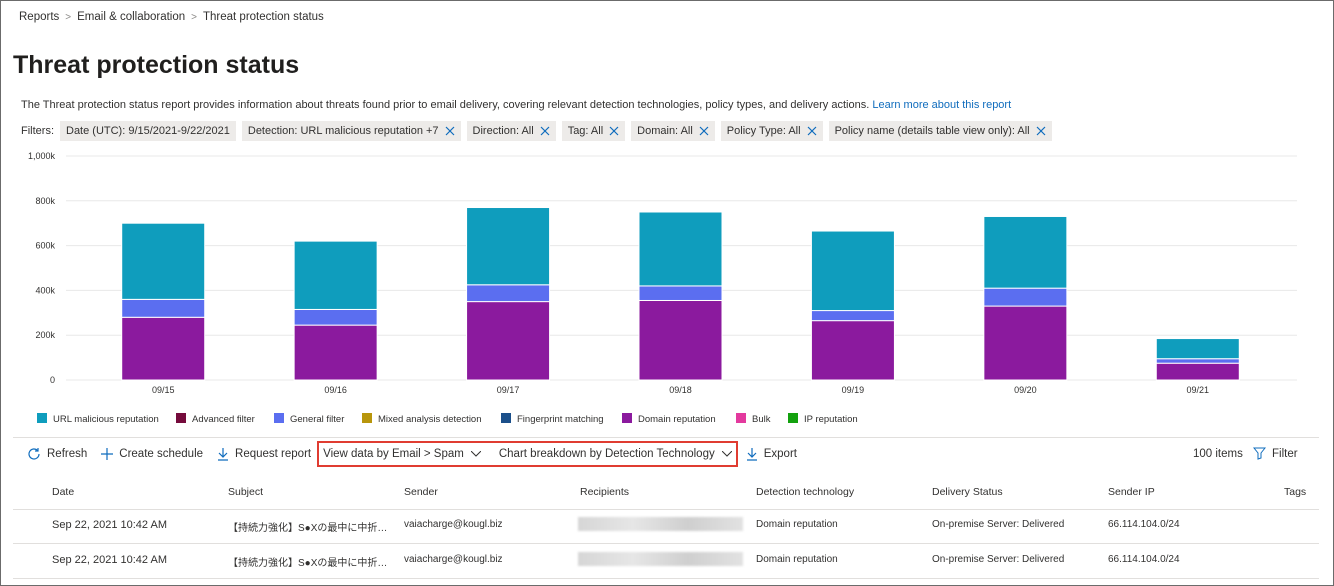 The width and height of the screenshot is (1334, 586). What do you see at coordinates (666, 437) in the screenshot?
I see `divider` at bounding box center [666, 437].